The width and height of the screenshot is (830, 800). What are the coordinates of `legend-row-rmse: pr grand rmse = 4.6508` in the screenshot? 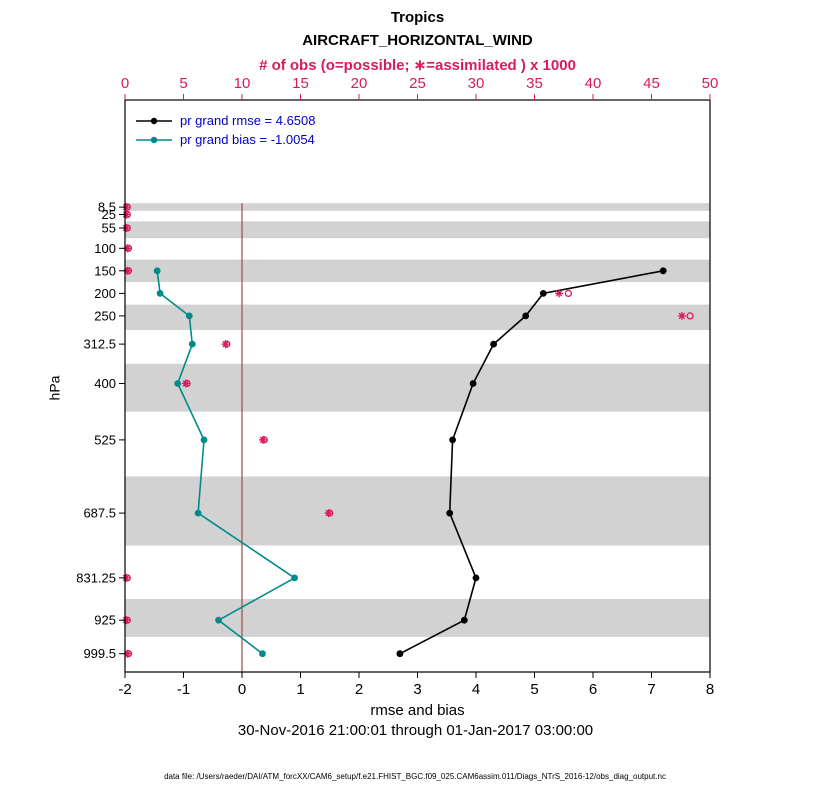 It's located at (225, 120).